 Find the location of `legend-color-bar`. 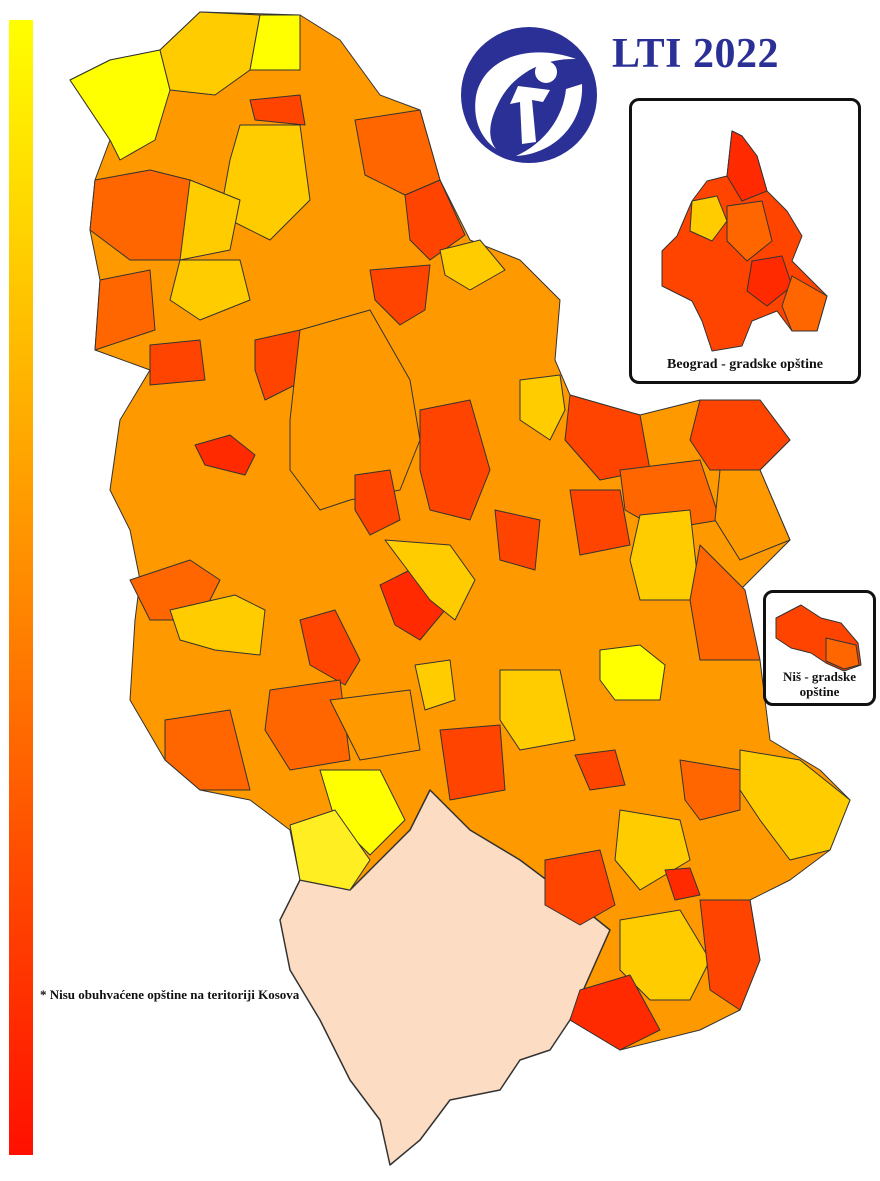

legend-color-bar is located at coordinates (21, 587).